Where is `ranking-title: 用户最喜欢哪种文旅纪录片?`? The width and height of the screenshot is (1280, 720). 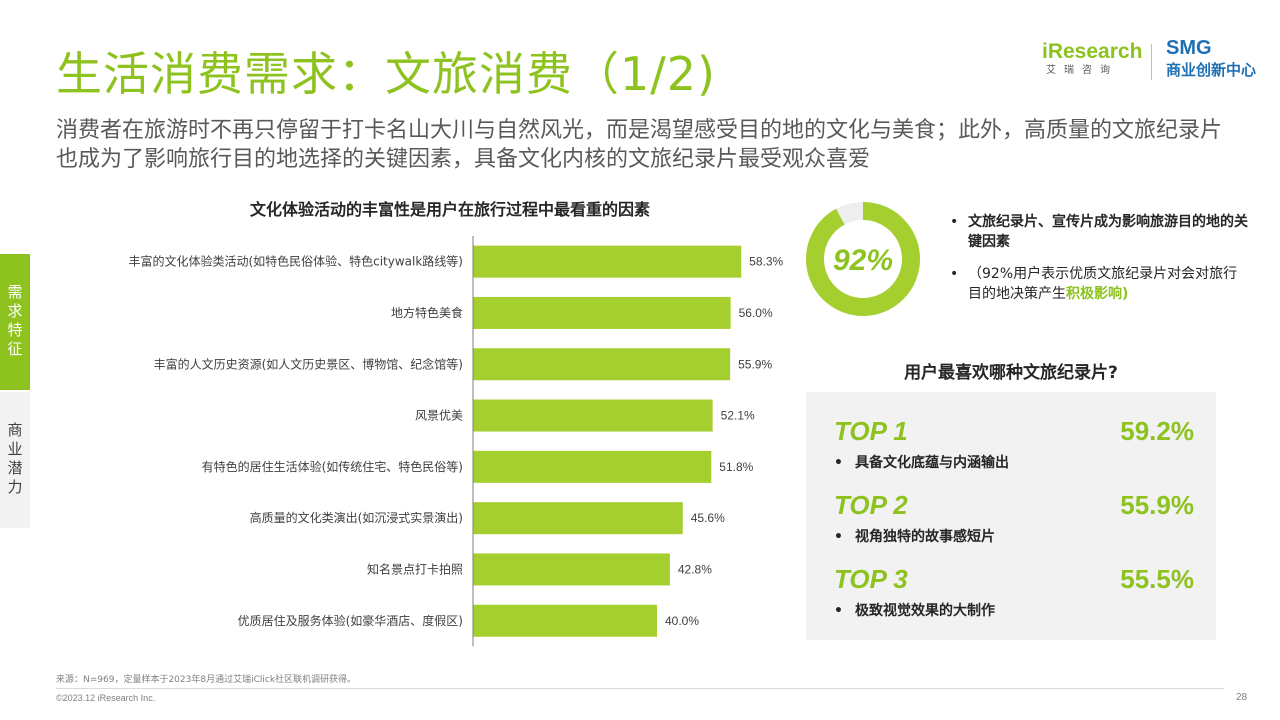 ranking-title: 用户最喜欢哪种文旅纪录片? is located at coordinates (1011, 373).